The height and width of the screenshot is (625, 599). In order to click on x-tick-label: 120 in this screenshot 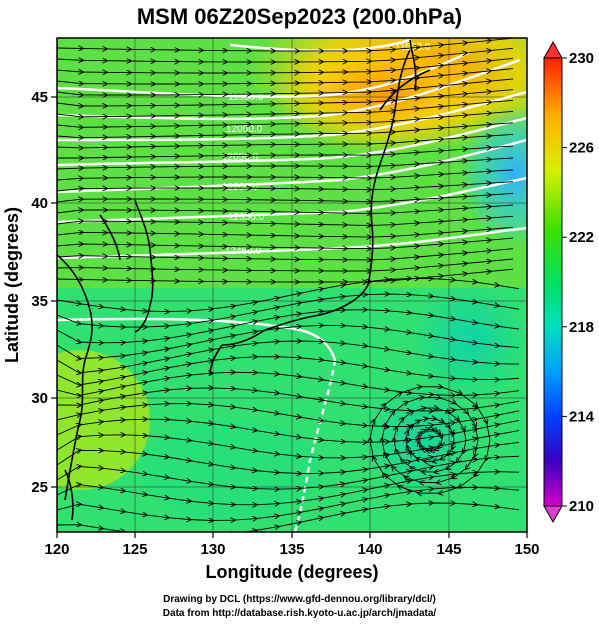, I will do `click(56, 549)`.